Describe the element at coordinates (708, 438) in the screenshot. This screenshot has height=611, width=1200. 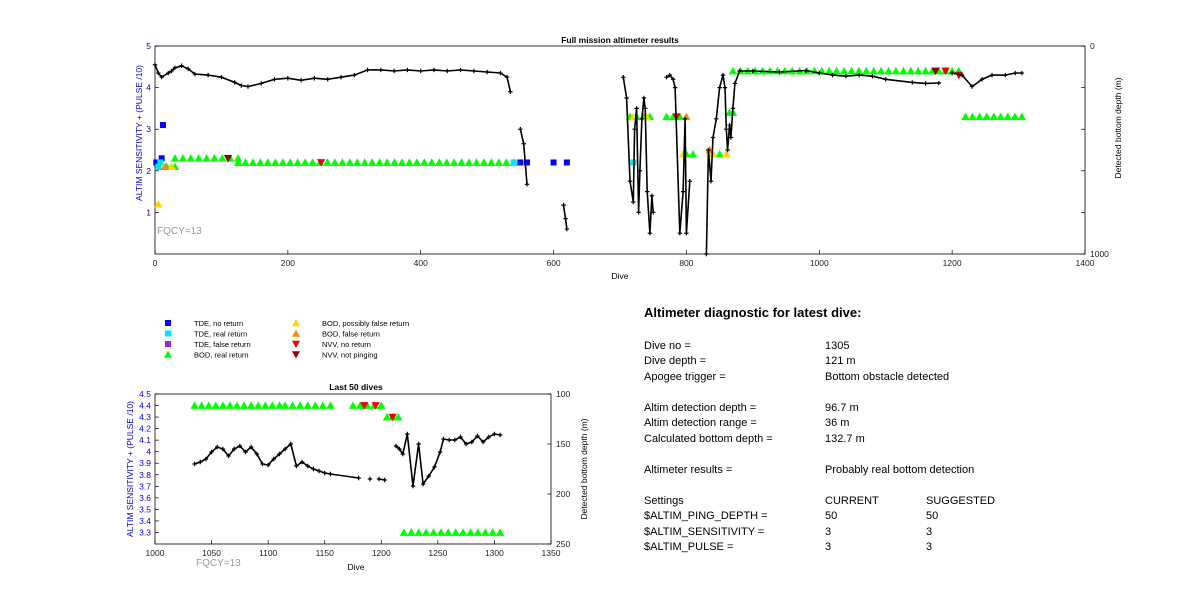
I see `calc-bottom-label: Calculated bottom depth =` at that location.